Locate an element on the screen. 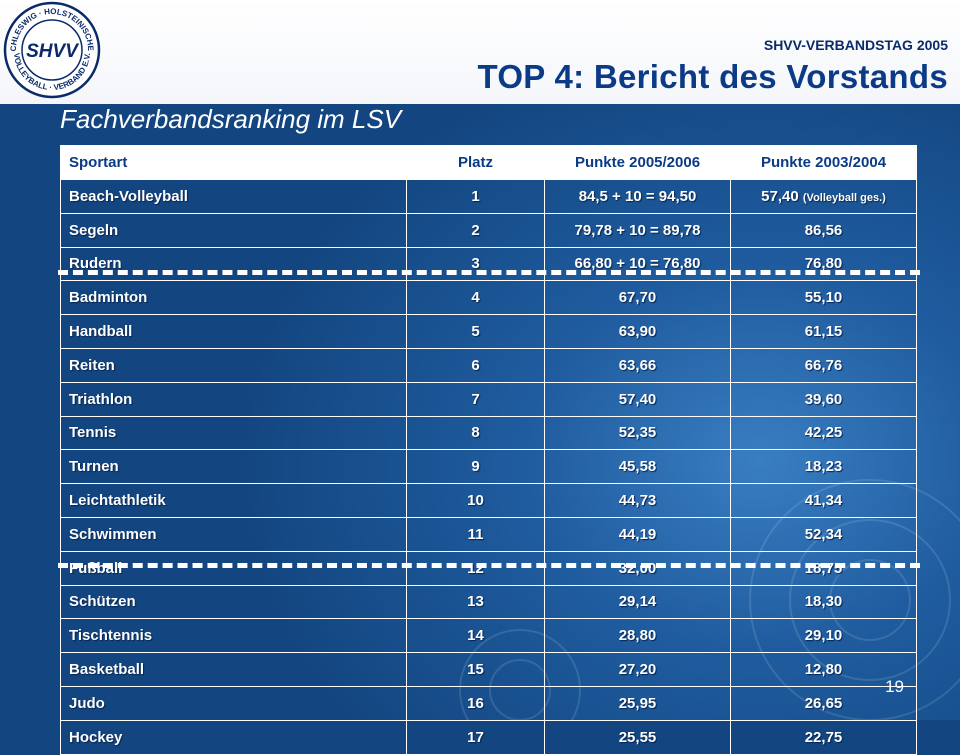  punkte-2003-value: 42,25 is located at coordinates (823, 433).